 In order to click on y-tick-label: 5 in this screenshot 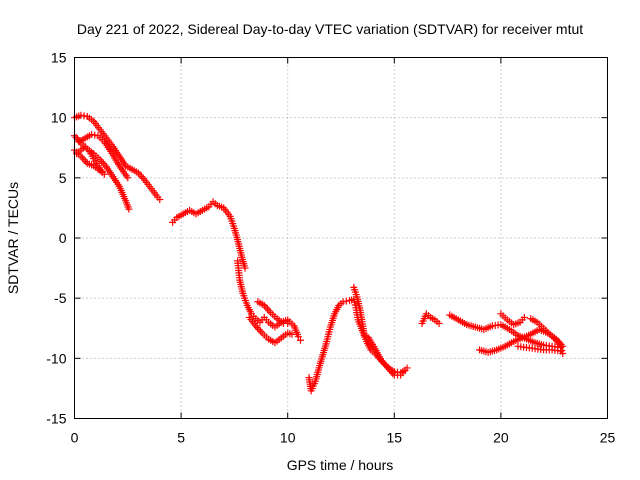, I will do `click(63, 178)`.